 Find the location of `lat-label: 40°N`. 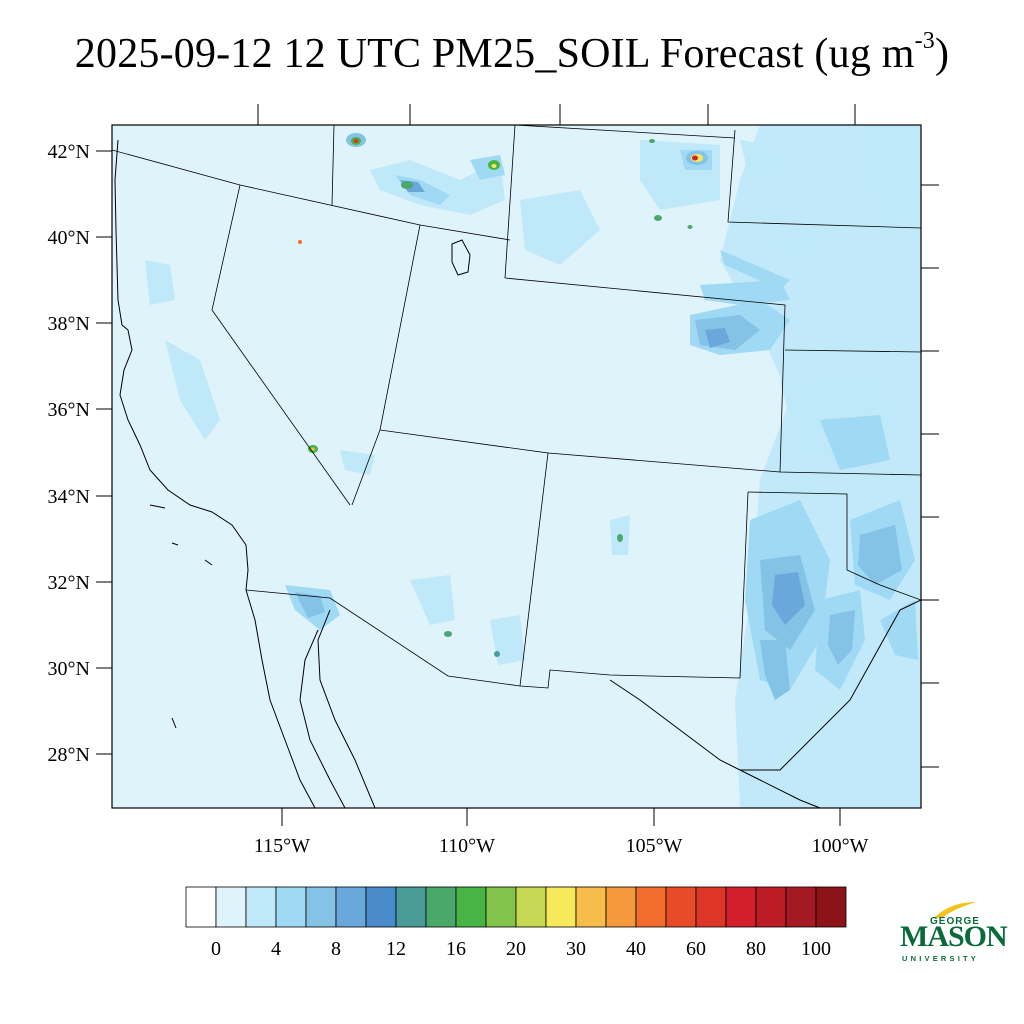

lat-label: 40°N is located at coordinates (69, 238).